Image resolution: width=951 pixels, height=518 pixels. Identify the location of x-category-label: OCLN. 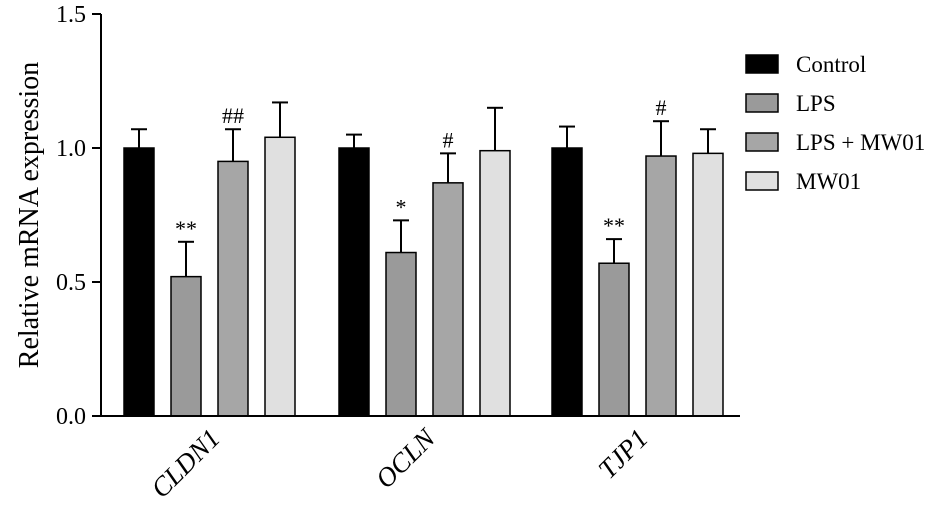
(406, 458).